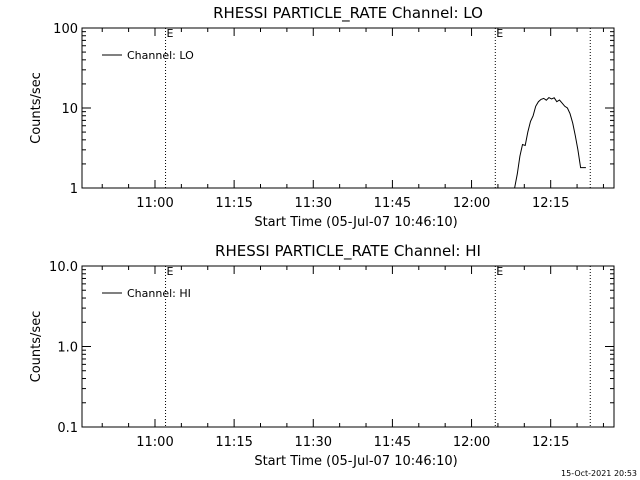 The width and height of the screenshot is (640, 480). Describe the element at coordinates (69, 109) in the screenshot. I see `y-tick-label: 10` at that location.